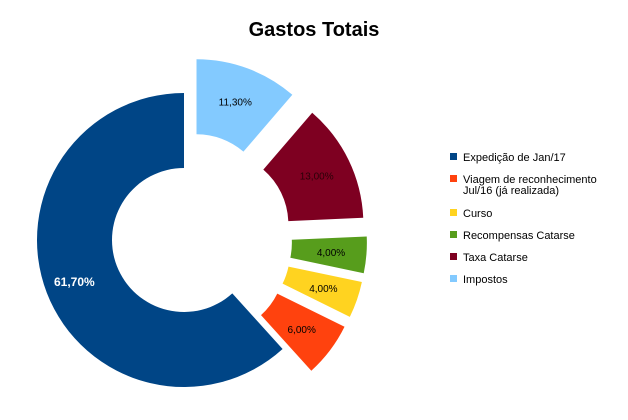 The image size is (628, 420). I want to click on slice-label-curso: 4,00%, so click(323, 289).